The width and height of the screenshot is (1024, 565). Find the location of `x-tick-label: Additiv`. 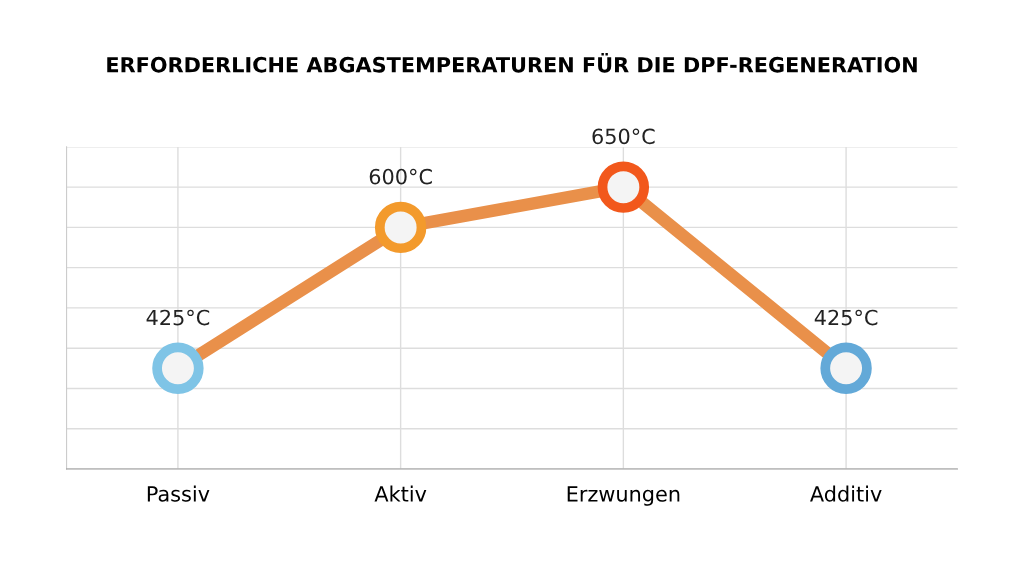

x-tick-label: Additiv is located at coordinates (846, 493).